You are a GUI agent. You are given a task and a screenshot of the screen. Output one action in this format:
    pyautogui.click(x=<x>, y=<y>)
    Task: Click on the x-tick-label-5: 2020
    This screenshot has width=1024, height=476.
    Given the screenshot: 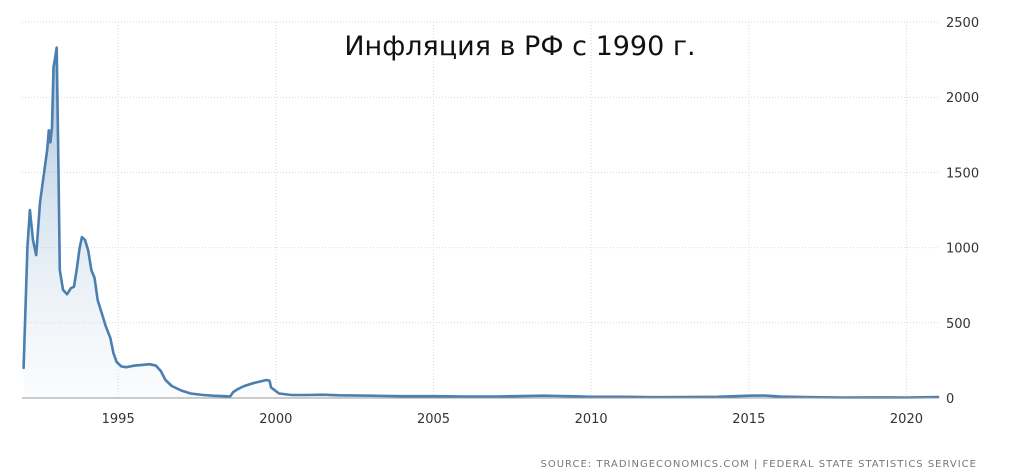 What is the action you would take?
    pyautogui.click(x=906, y=419)
    